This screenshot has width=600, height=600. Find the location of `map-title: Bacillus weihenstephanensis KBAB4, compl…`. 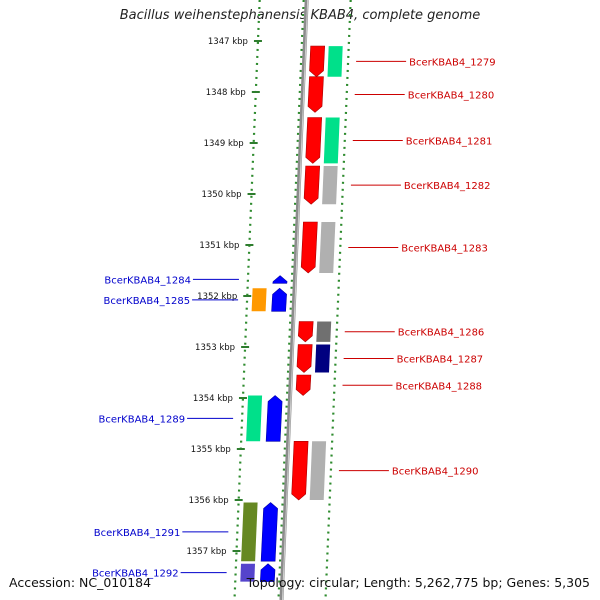

map-title: Bacillus weihenstephanensis KBAB4, compl… is located at coordinates (300, 15).